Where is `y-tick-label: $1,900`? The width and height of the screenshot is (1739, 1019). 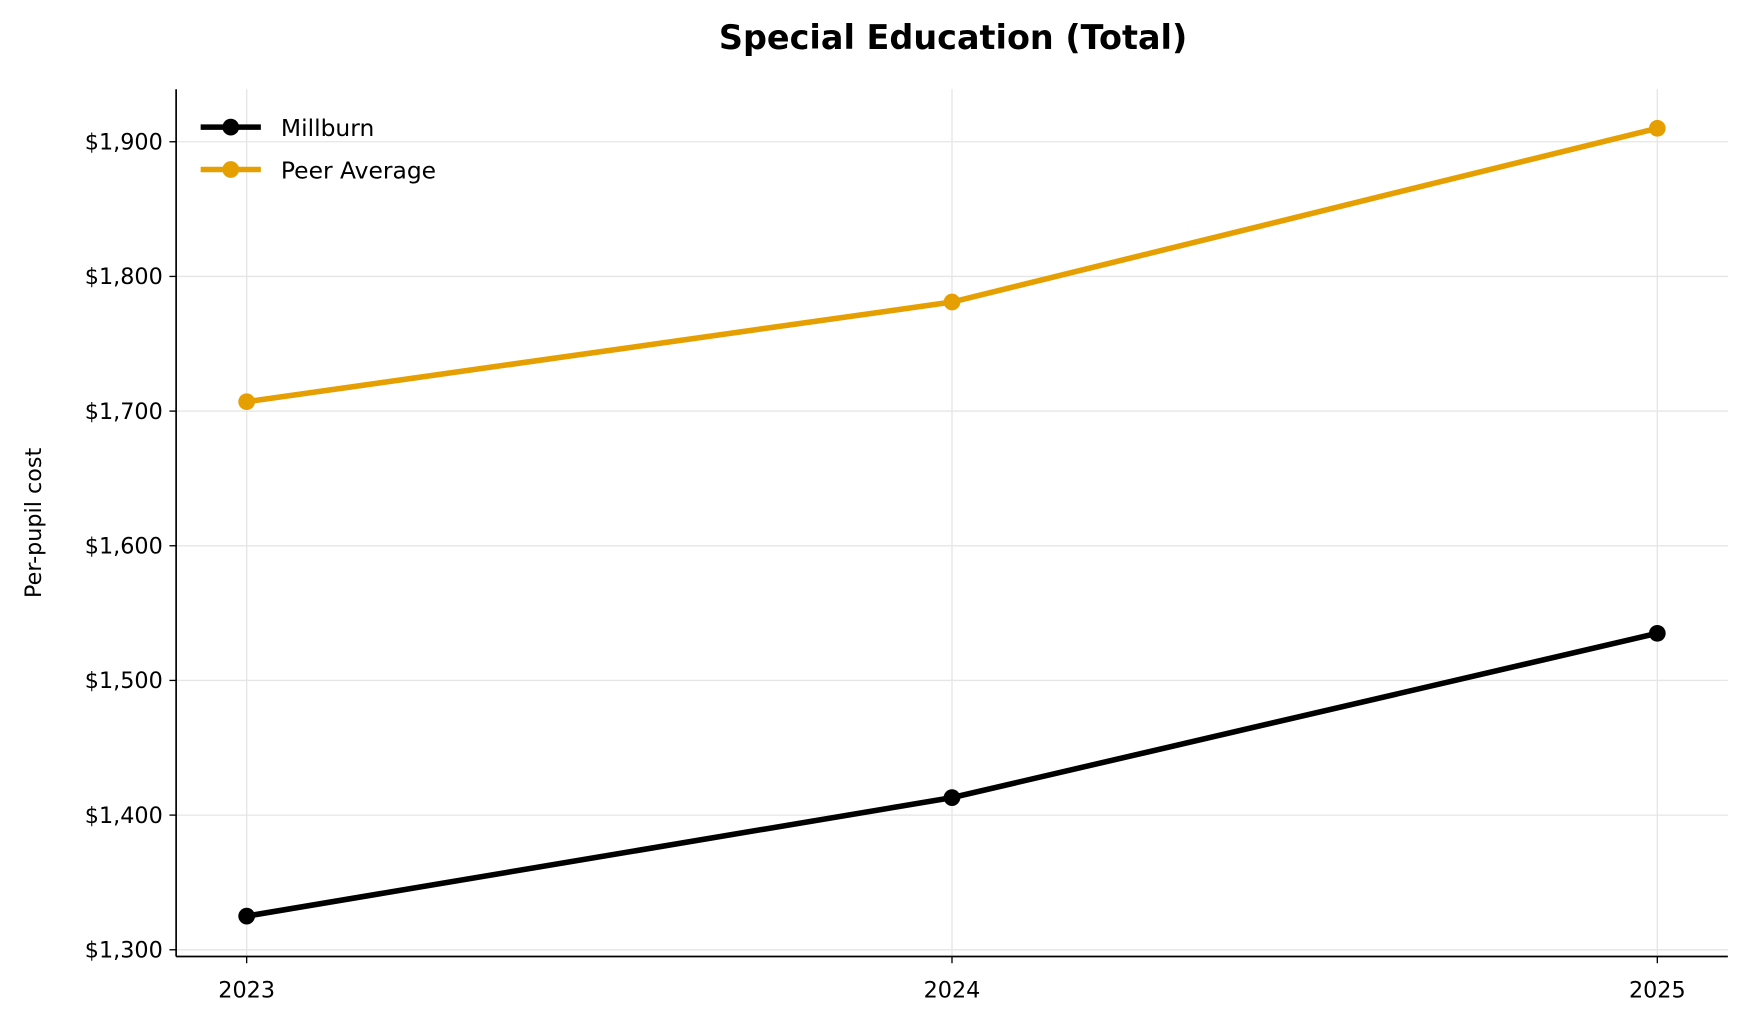
y-tick-label: $1,900 is located at coordinates (124, 143).